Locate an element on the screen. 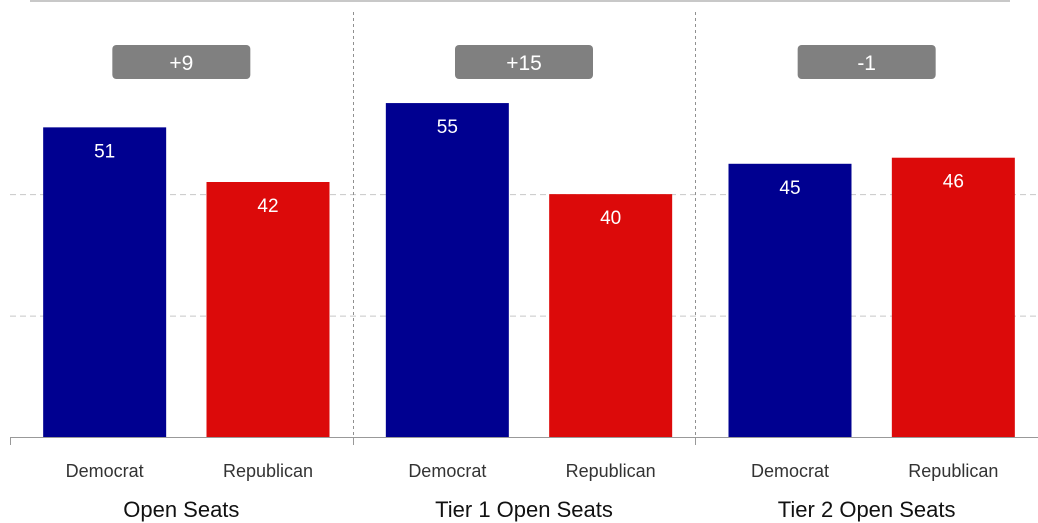  group-label: Tier 1 Open Seats is located at coordinates (524, 509).